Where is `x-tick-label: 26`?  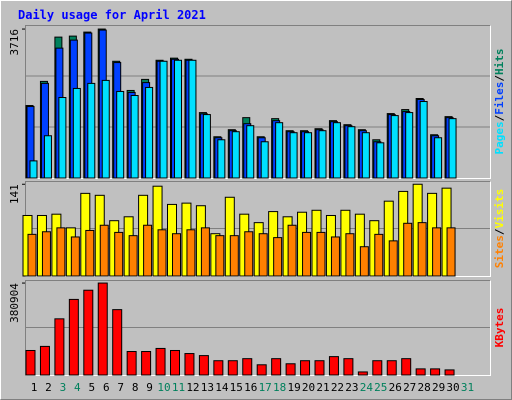
x-tick-label: 26 is located at coordinates (395, 387).